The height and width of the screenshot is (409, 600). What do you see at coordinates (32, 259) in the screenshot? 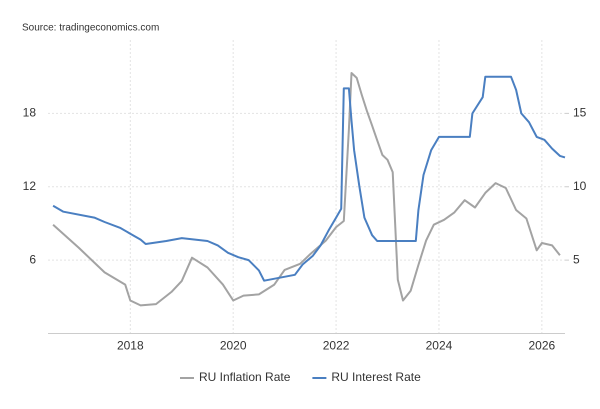
I see `y-tick-label: 6` at bounding box center [32, 259].